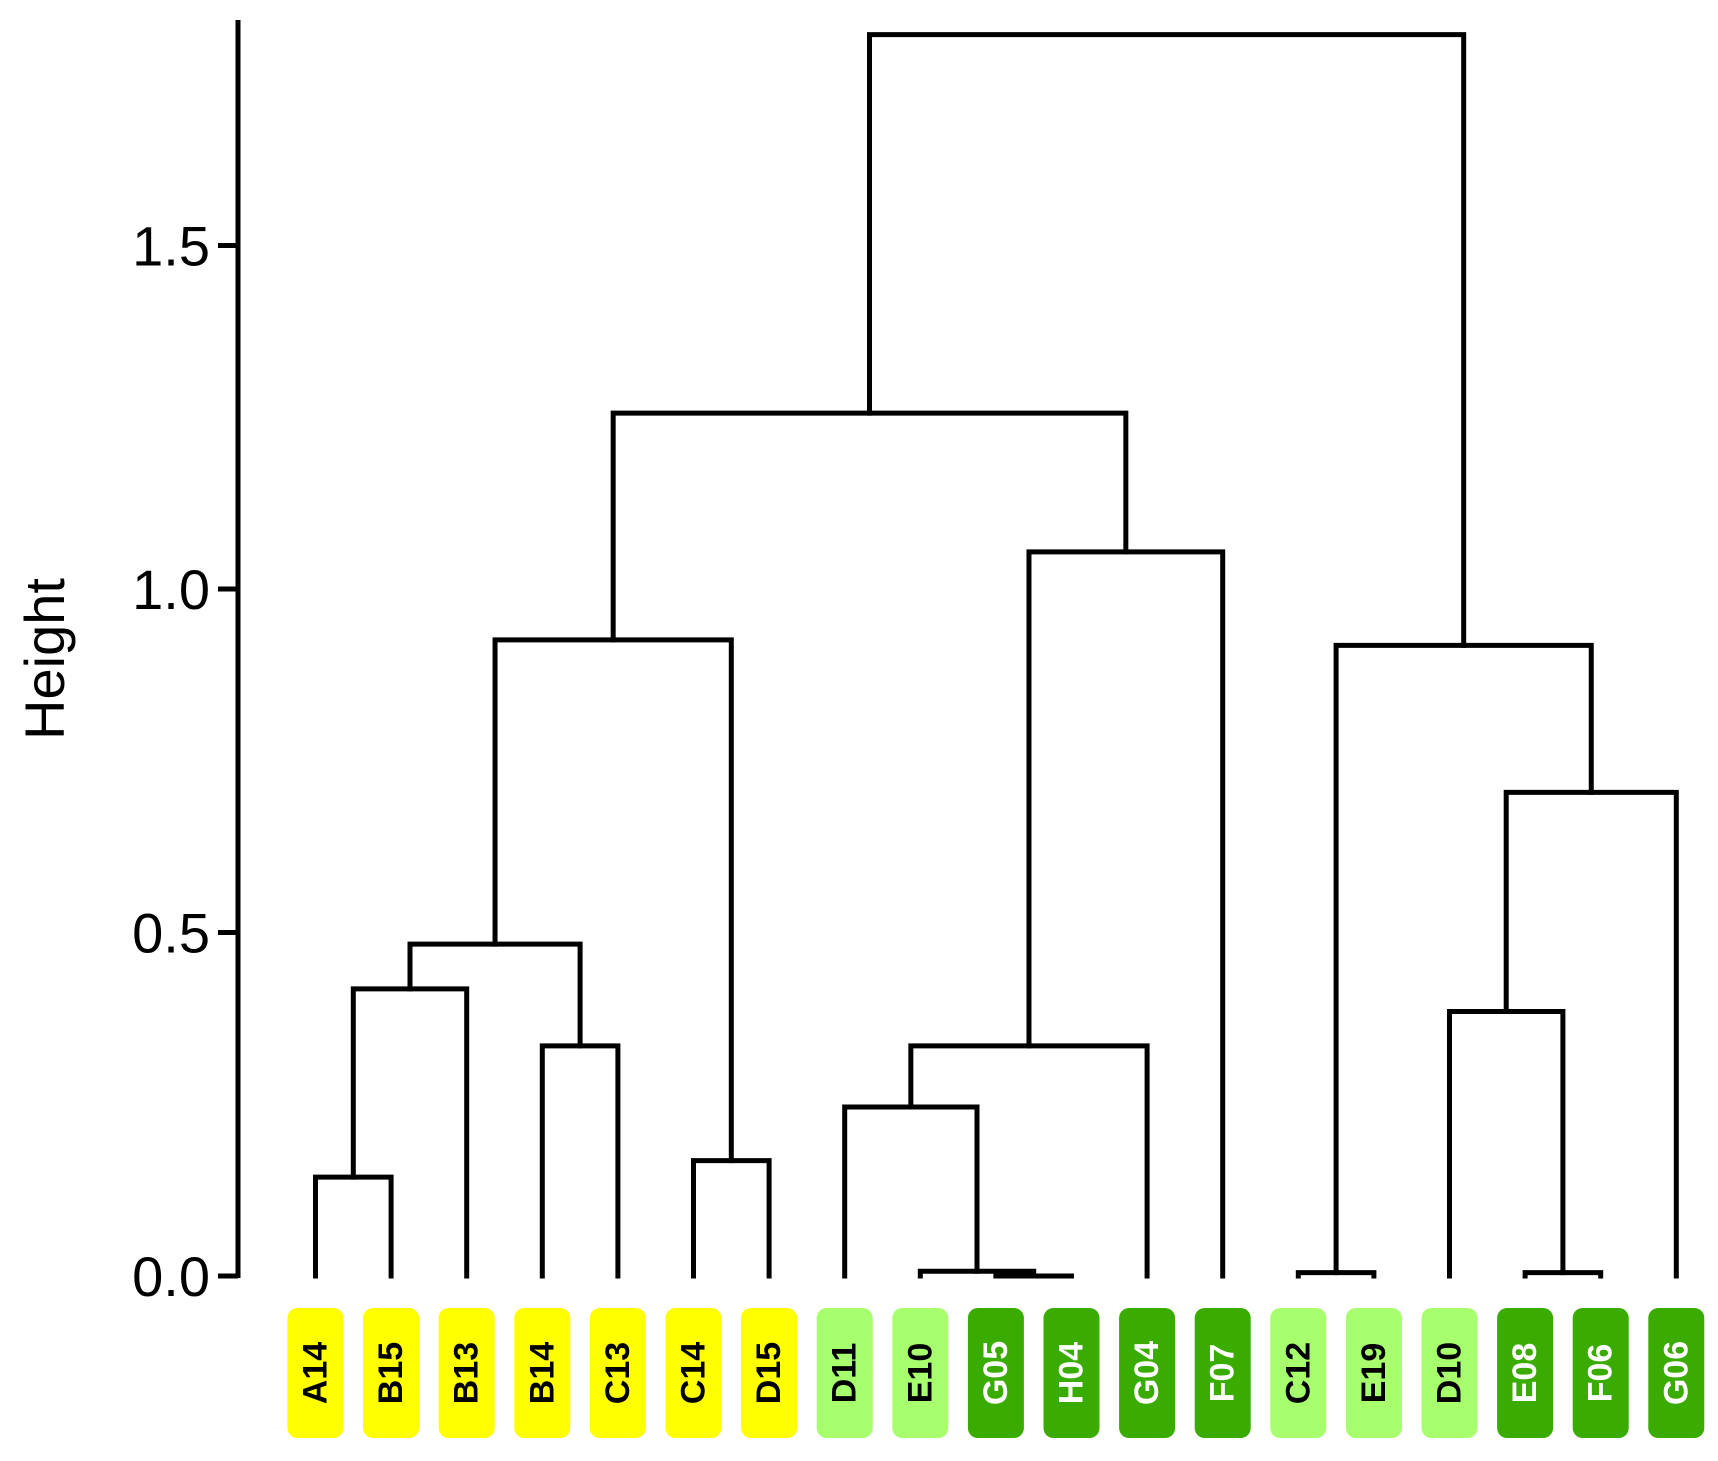 This screenshot has height=1461, width=1718. I want to click on leaf-label: E10, so click(920, 1373).